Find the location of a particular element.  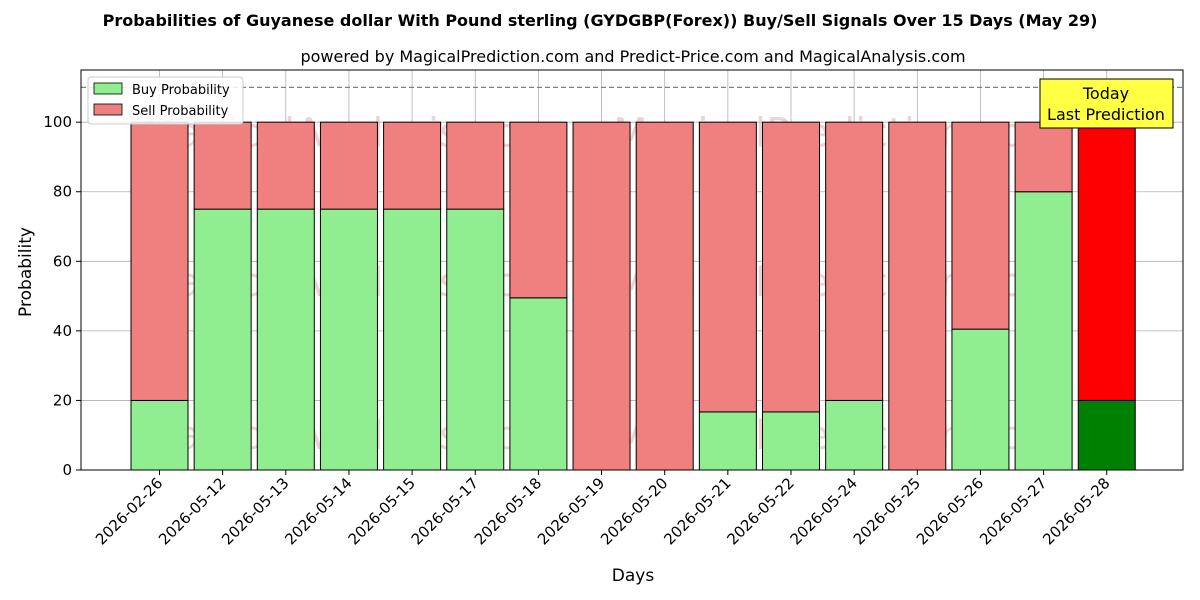

y-tick-label: 0 is located at coordinates (67, 470).